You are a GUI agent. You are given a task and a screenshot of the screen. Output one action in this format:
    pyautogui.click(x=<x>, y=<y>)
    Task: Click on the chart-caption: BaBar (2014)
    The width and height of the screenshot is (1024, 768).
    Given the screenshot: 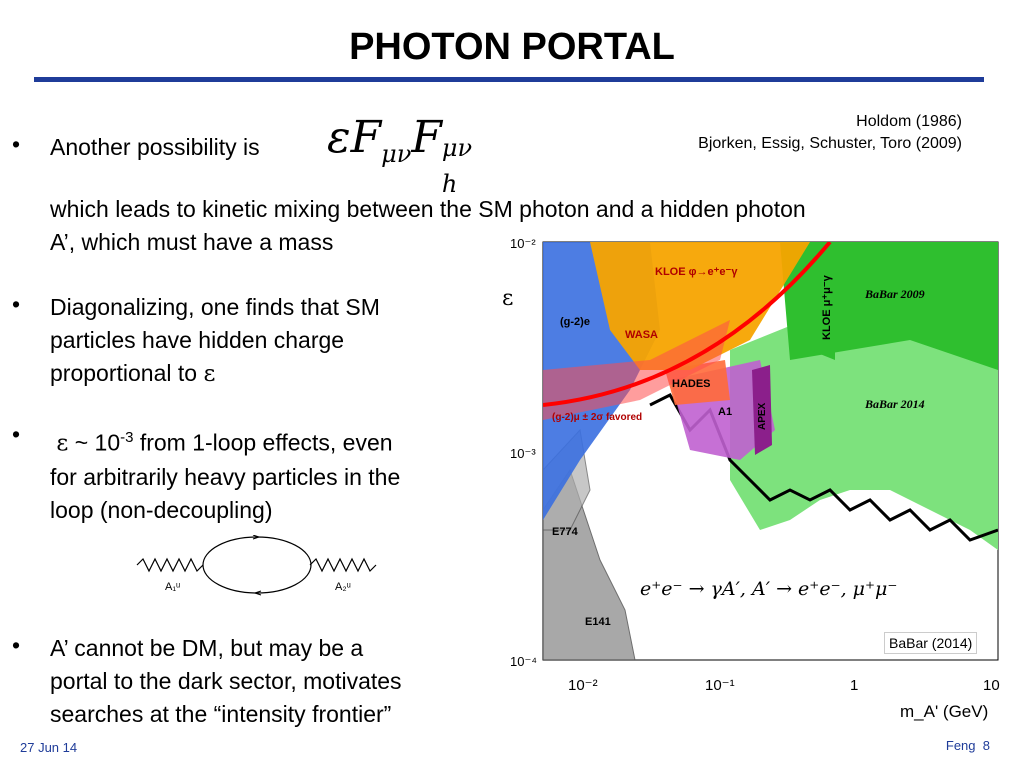 What is the action you would take?
    pyautogui.click(x=931, y=643)
    